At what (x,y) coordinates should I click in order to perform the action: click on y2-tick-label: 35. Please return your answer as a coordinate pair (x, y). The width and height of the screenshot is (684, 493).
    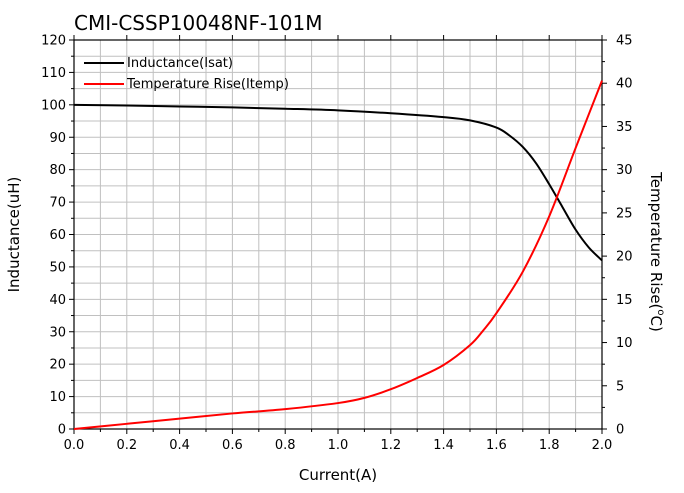
    Looking at the image, I should click on (624, 127).